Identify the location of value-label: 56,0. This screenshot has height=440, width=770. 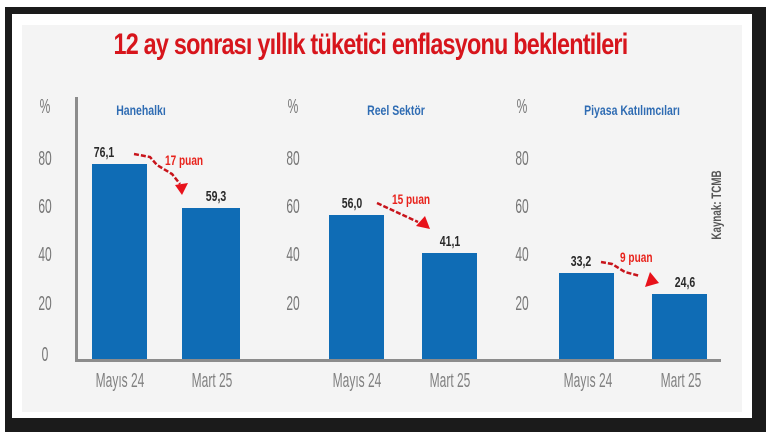
(352, 203).